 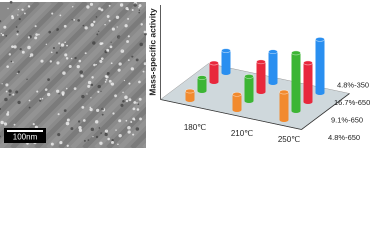 What do you see at coordinates (231, 114) in the screenshot?
I see `x-axis` at bounding box center [231, 114].